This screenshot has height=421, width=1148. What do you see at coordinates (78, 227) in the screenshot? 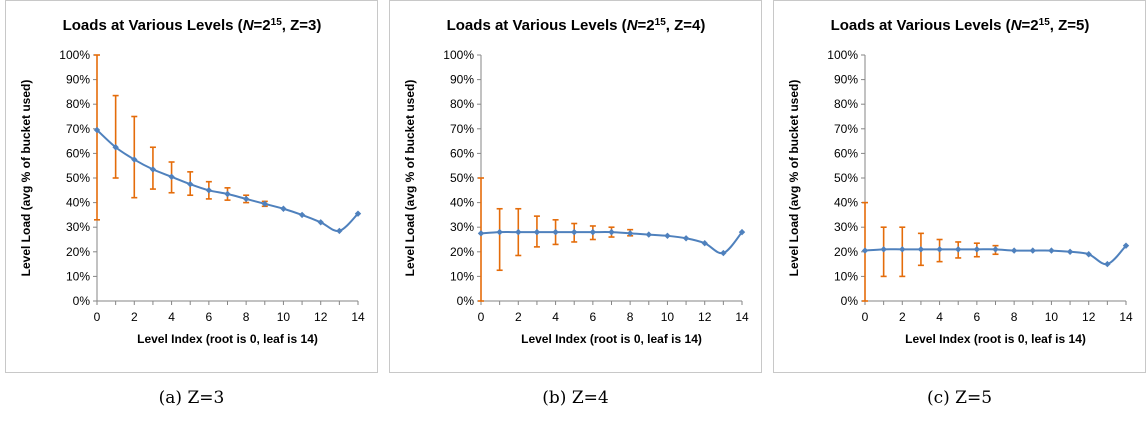
I see `y-tick-label: 30%` at bounding box center [78, 227].